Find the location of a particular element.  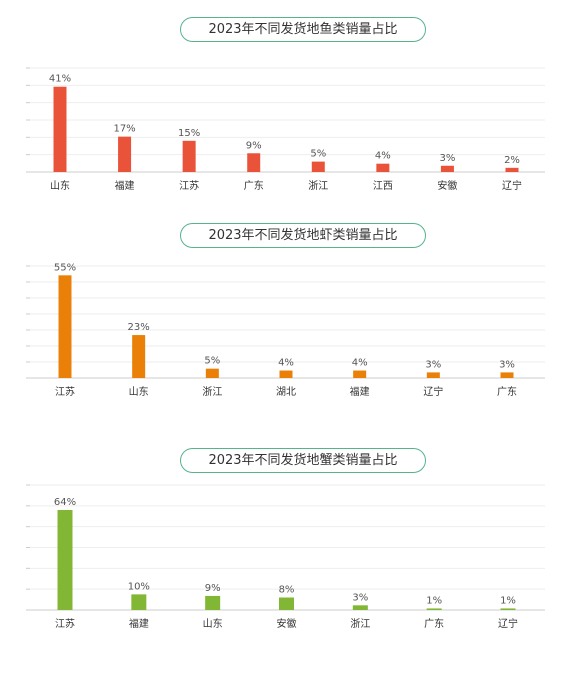

data-label: 2% is located at coordinates (512, 160).